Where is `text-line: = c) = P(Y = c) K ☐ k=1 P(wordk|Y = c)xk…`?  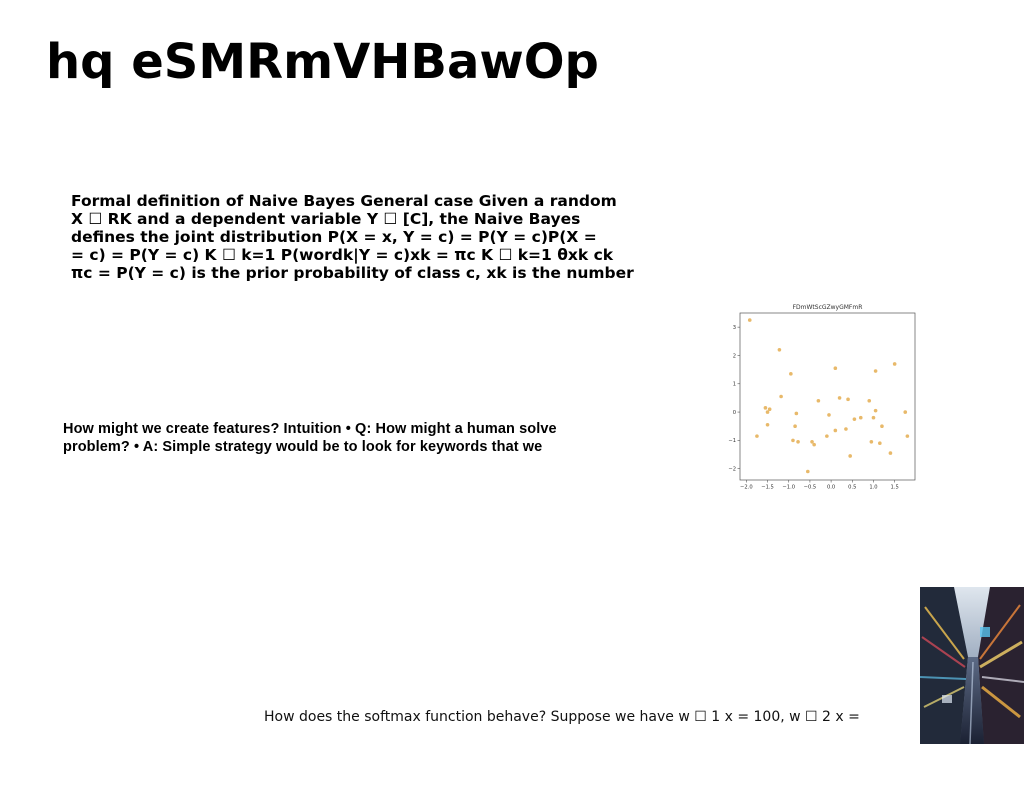 text-line: = c) = P(Y = c) K ☐ k=1 P(wordk|Y = c)xk… is located at coordinates (342, 255).